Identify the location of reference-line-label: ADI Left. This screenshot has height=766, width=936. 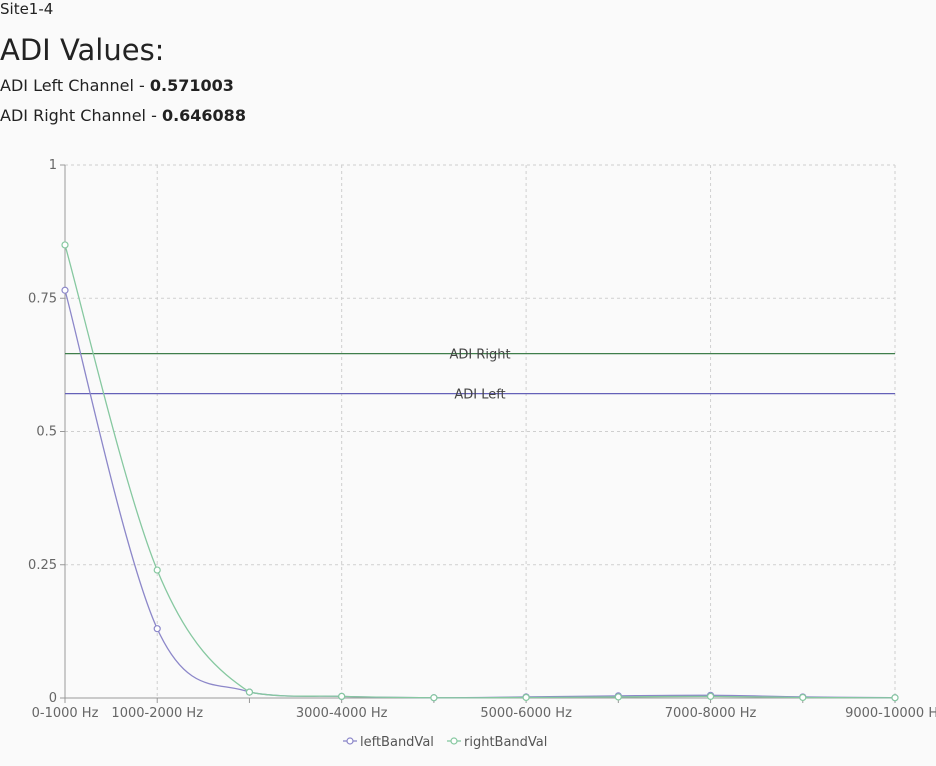
(479, 395).